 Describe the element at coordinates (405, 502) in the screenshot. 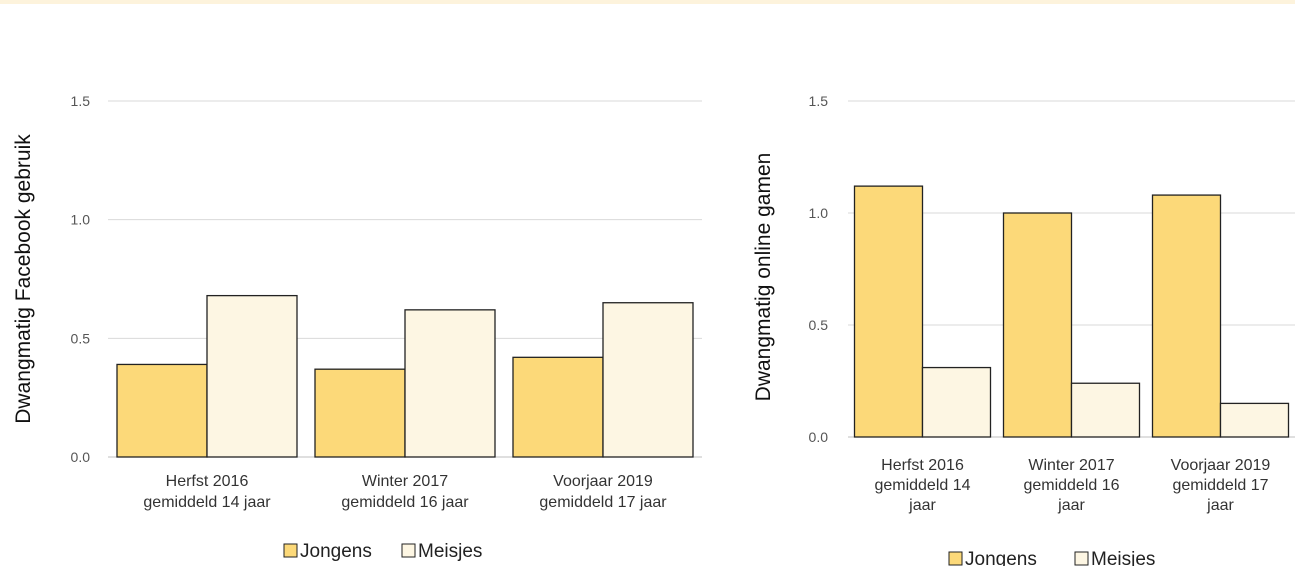

I see `category-label: gemiddeld 16 jaar` at that location.